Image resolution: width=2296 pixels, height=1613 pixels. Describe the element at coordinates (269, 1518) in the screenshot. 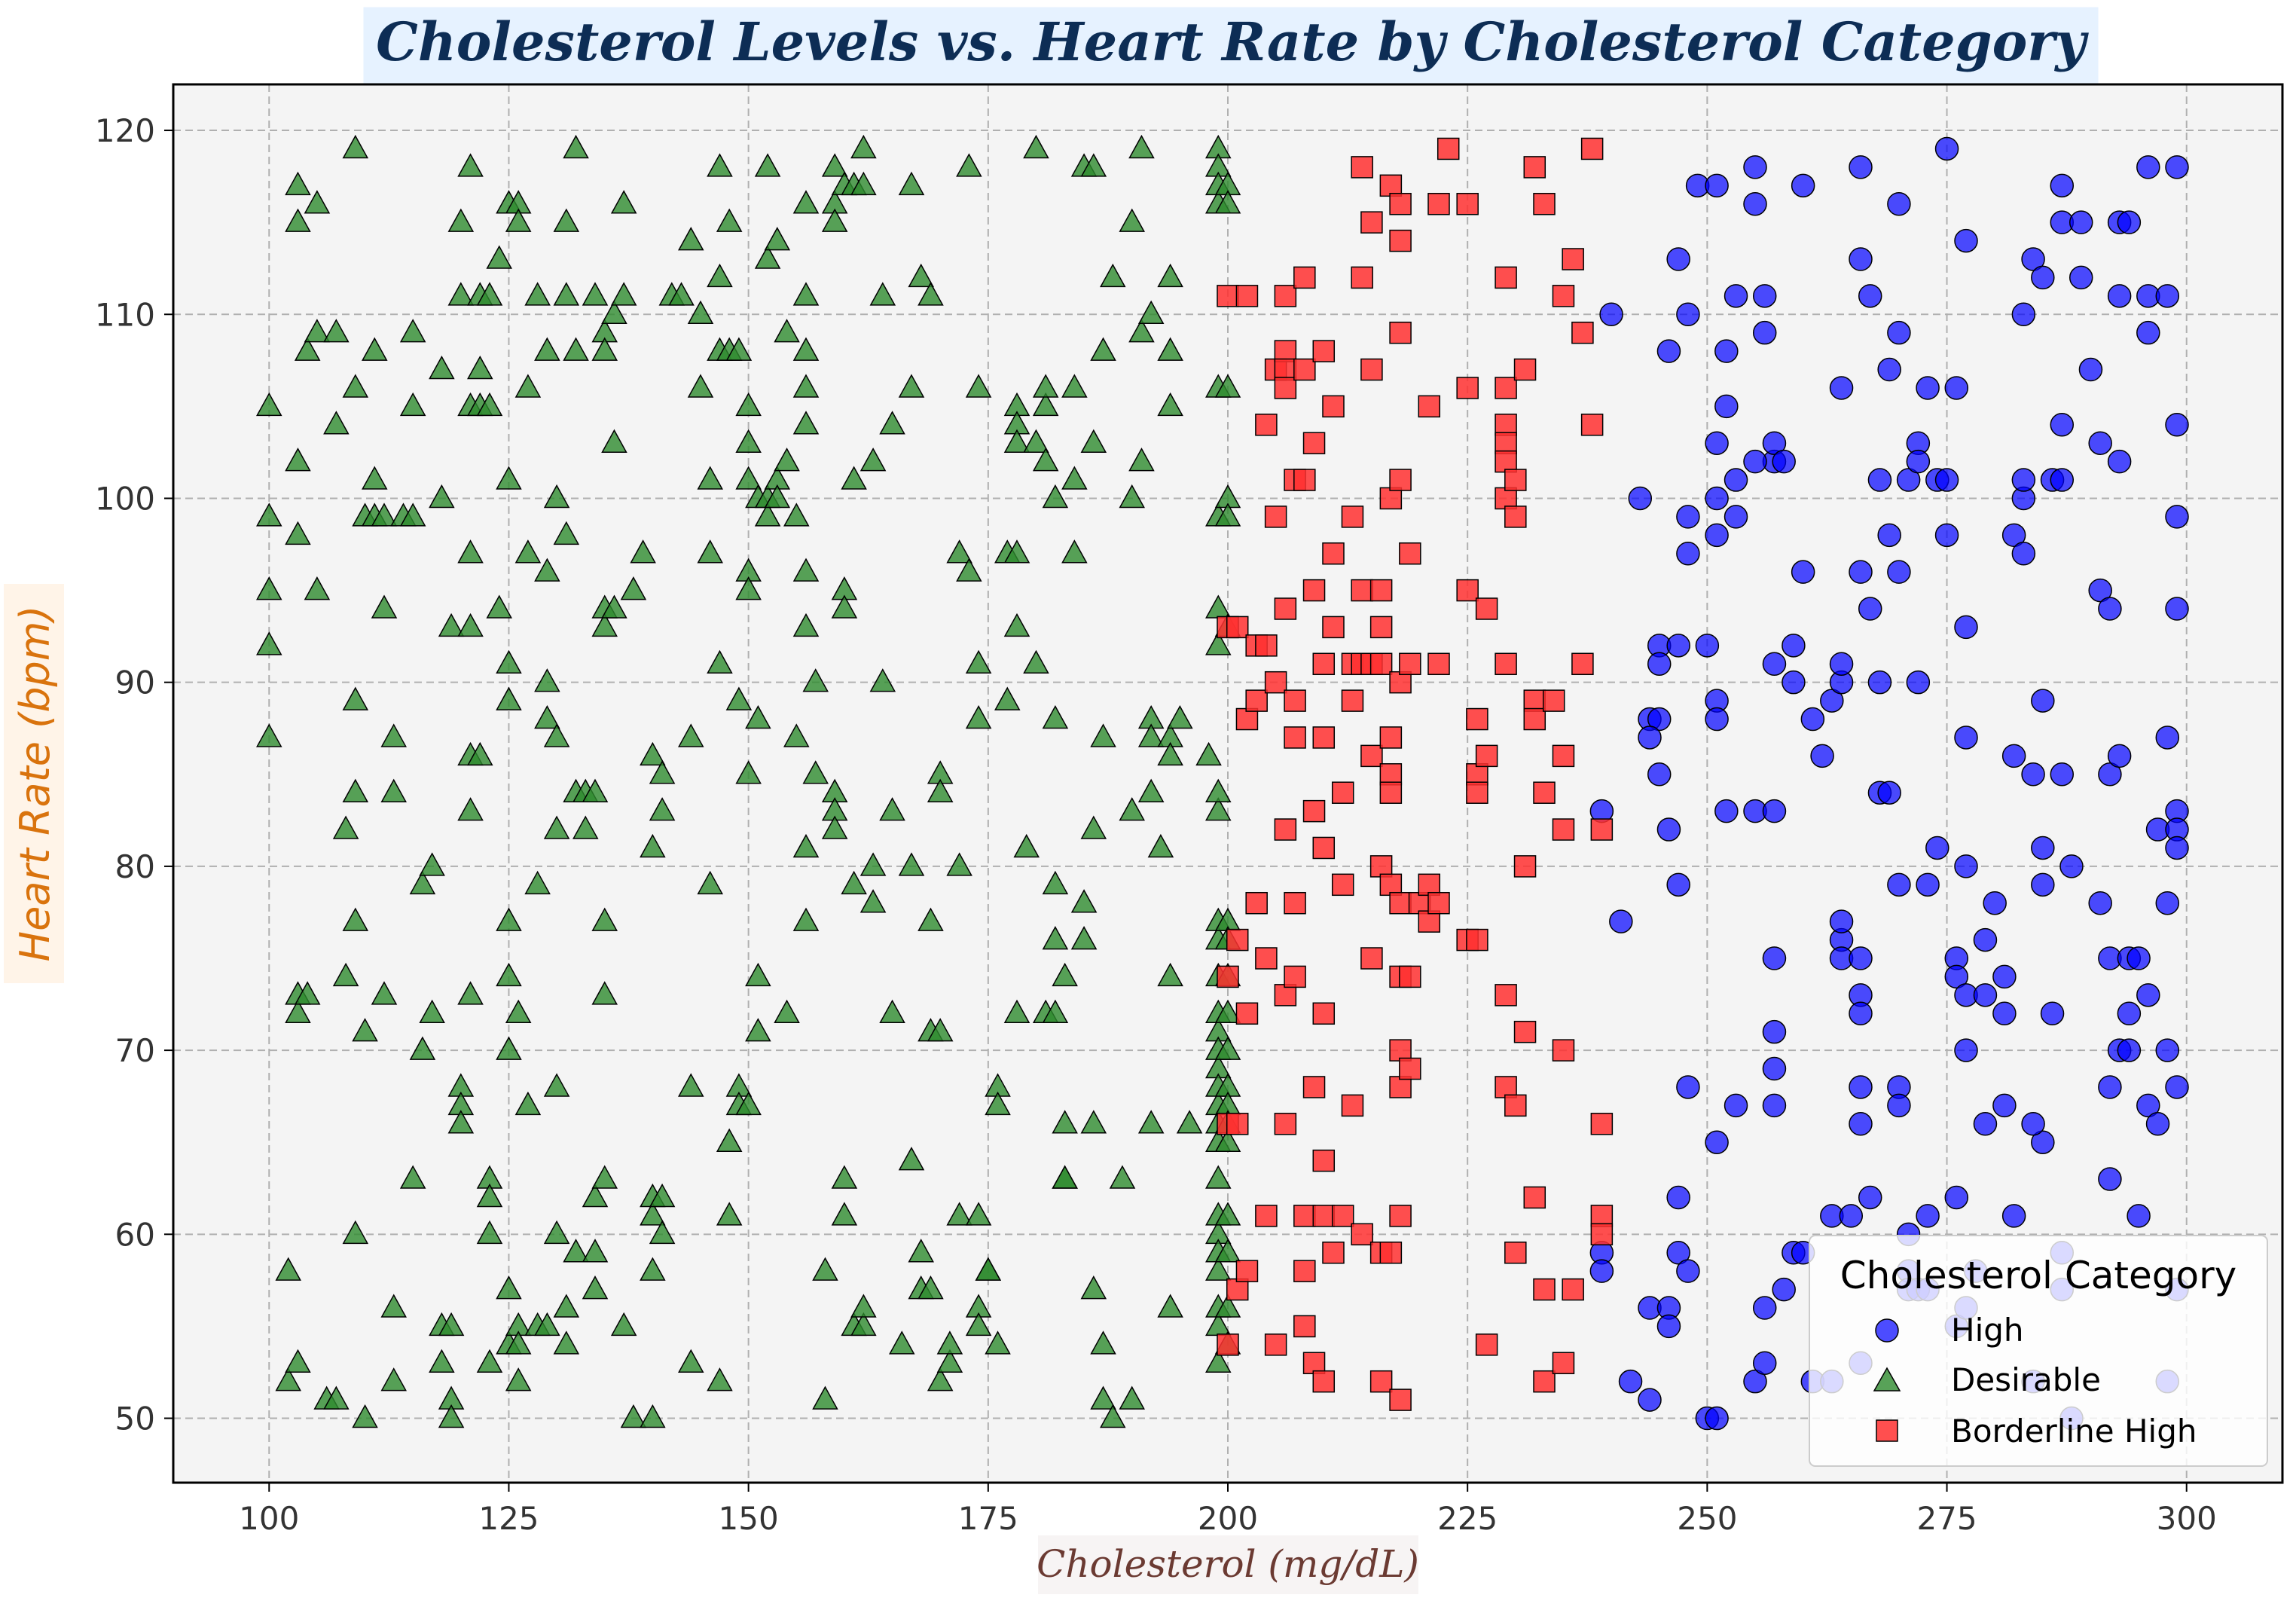

I see `x-tick-label: 100` at that location.